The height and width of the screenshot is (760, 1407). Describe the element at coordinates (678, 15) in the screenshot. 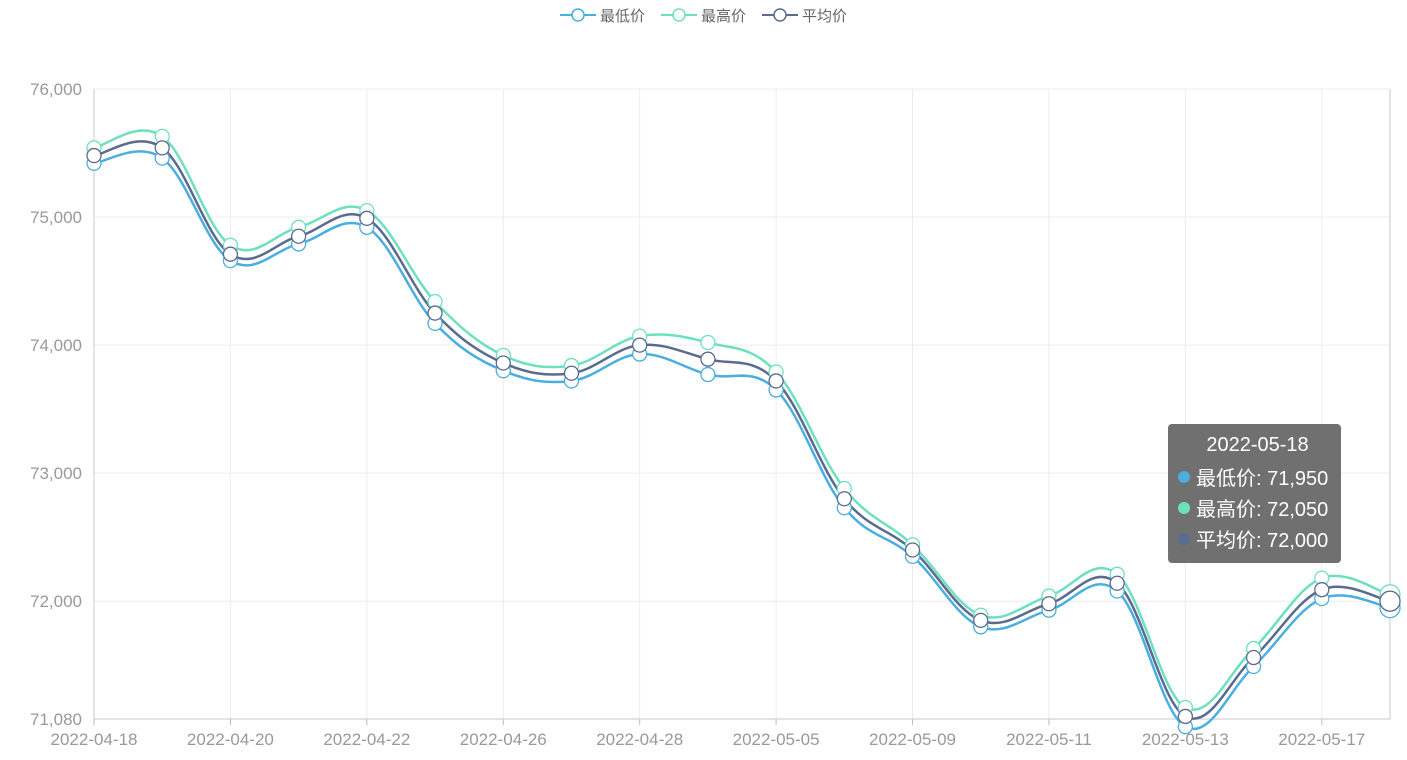

I see `legend-high-icon` at that location.